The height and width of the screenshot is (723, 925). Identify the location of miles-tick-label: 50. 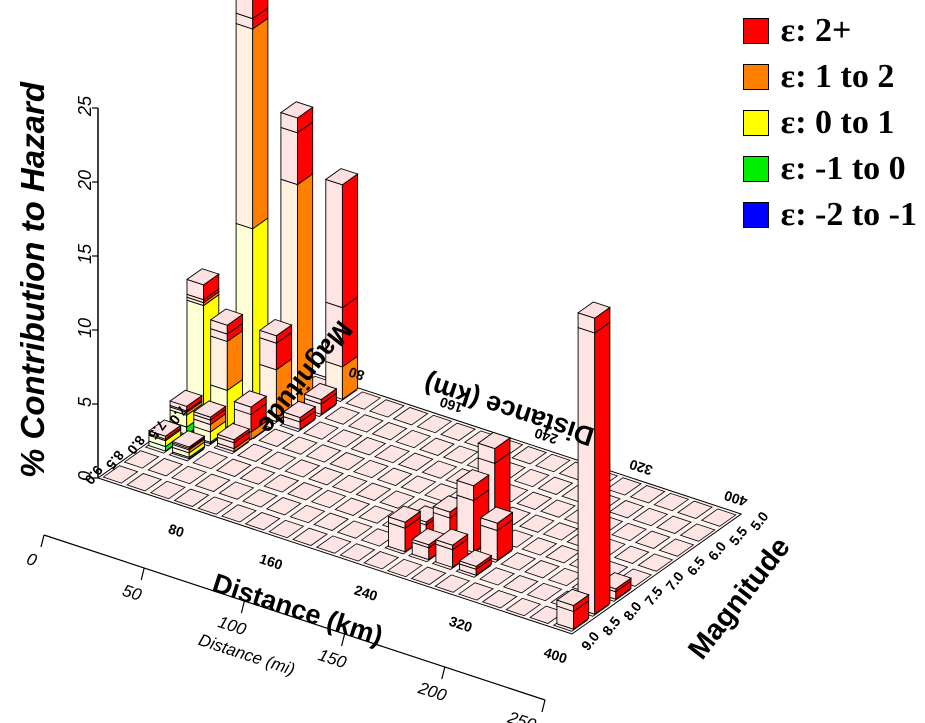
(132, 593).